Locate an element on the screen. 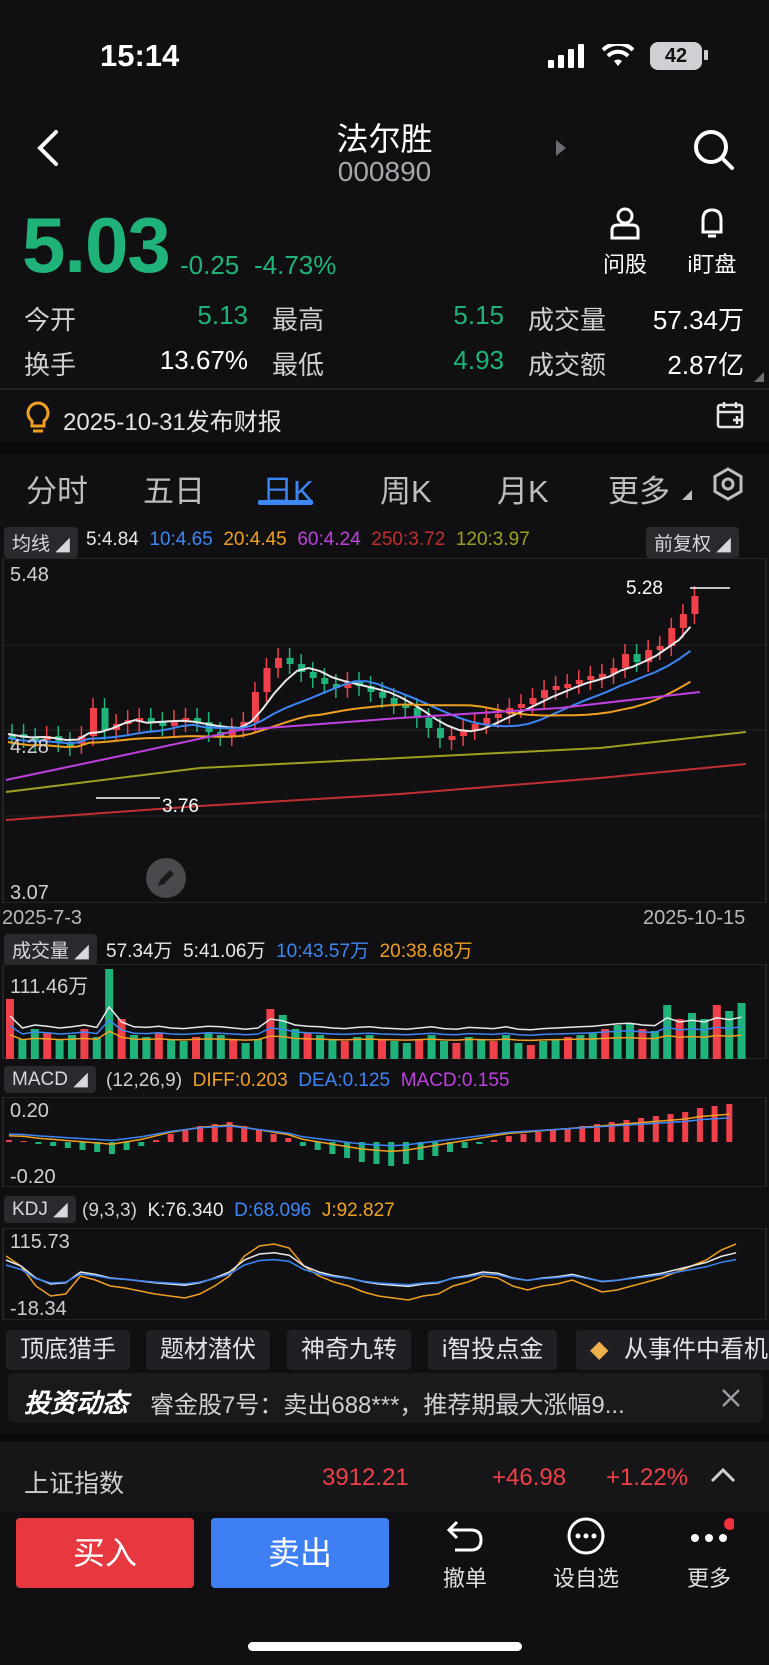 This screenshot has width=769, height=1665. signal-icon is located at coordinates (566, 56).